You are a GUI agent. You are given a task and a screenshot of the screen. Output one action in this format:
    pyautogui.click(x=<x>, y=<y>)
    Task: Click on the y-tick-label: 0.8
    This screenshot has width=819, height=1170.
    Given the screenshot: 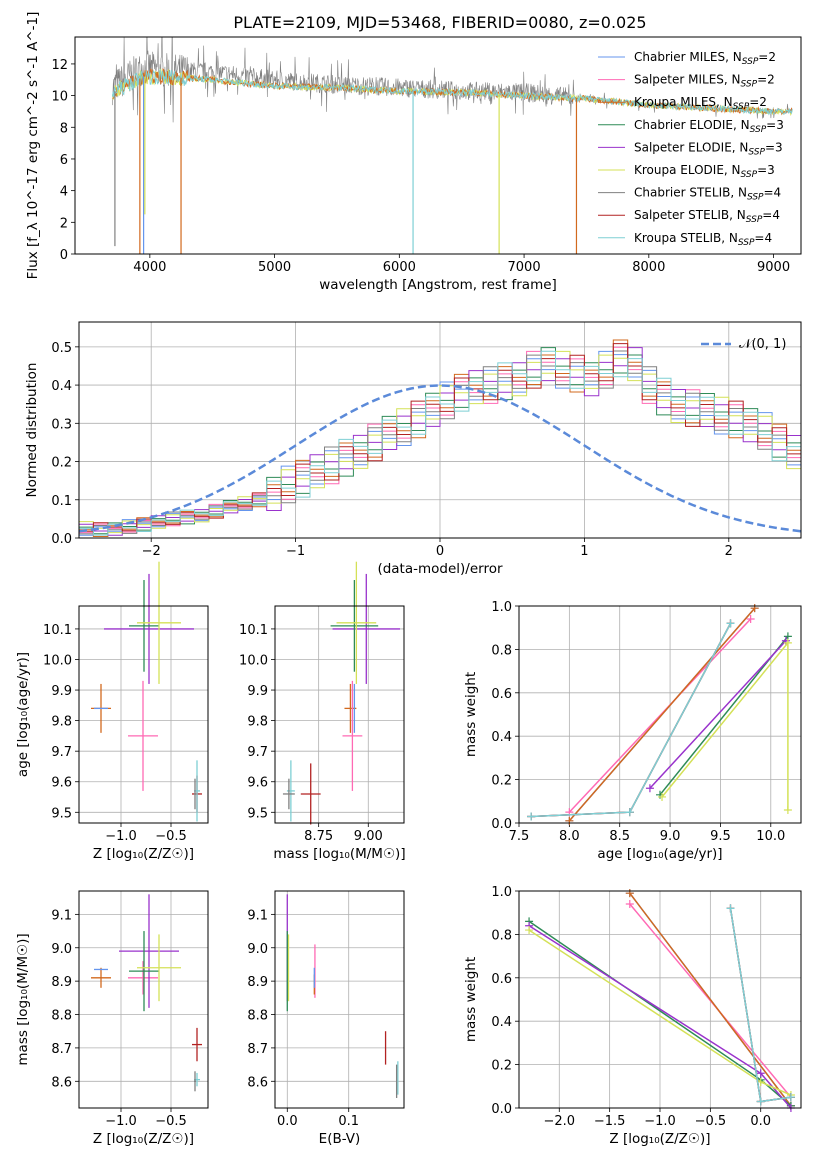 What is the action you would take?
    pyautogui.click(x=501, y=935)
    